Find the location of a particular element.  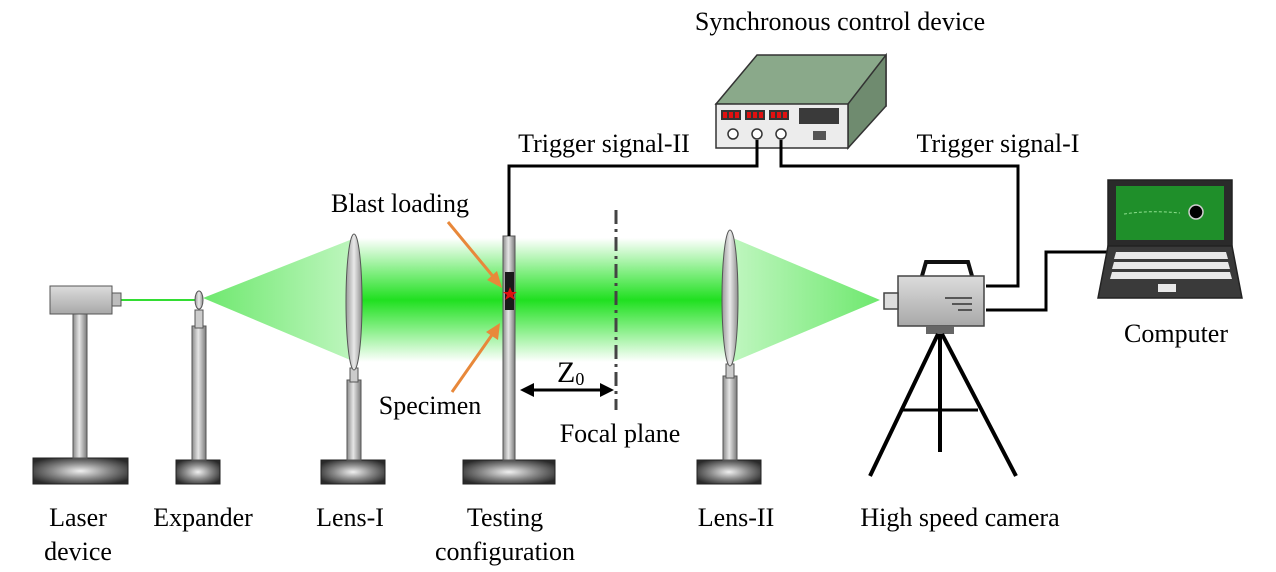

focal-plane-marker is located at coordinates (569, 310).